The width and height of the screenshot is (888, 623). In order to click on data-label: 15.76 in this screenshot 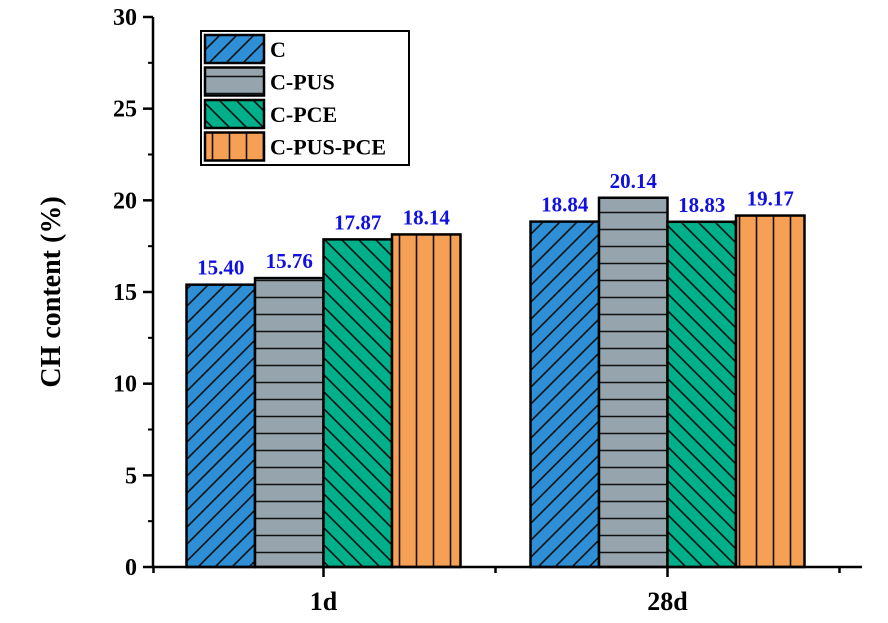, I will do `click(289, 261)`.